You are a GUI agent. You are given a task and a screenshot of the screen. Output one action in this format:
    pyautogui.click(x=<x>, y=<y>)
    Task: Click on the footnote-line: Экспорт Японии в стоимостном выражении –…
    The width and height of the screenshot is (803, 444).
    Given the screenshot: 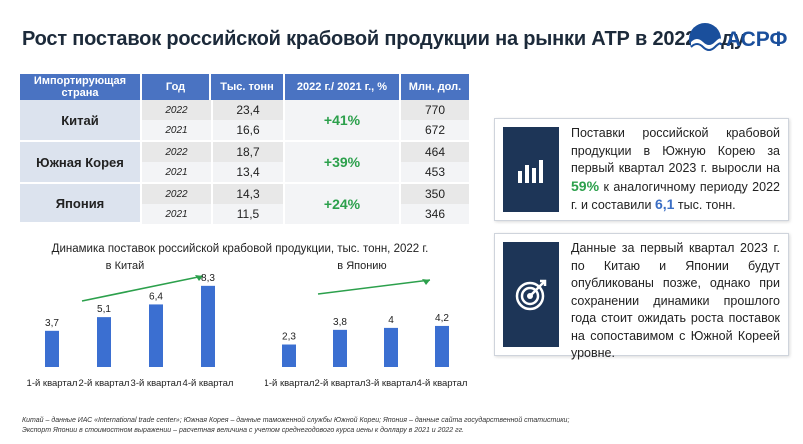 What is the action you would take?
    pyautogui.click(x=243, y=430)
    